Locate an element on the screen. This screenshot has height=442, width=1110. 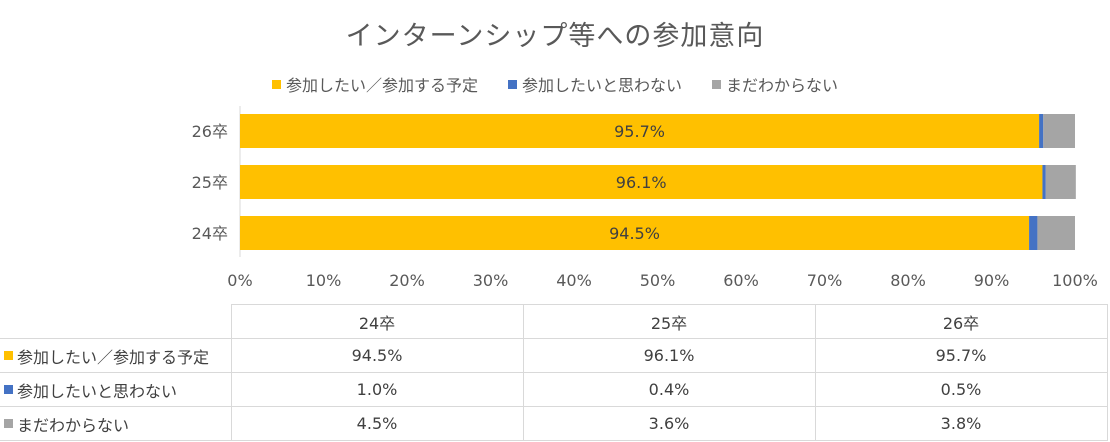
table-row: 参加したいと思わない 1.0% 0.4% 0.5% is located at coordinates (554, 389).